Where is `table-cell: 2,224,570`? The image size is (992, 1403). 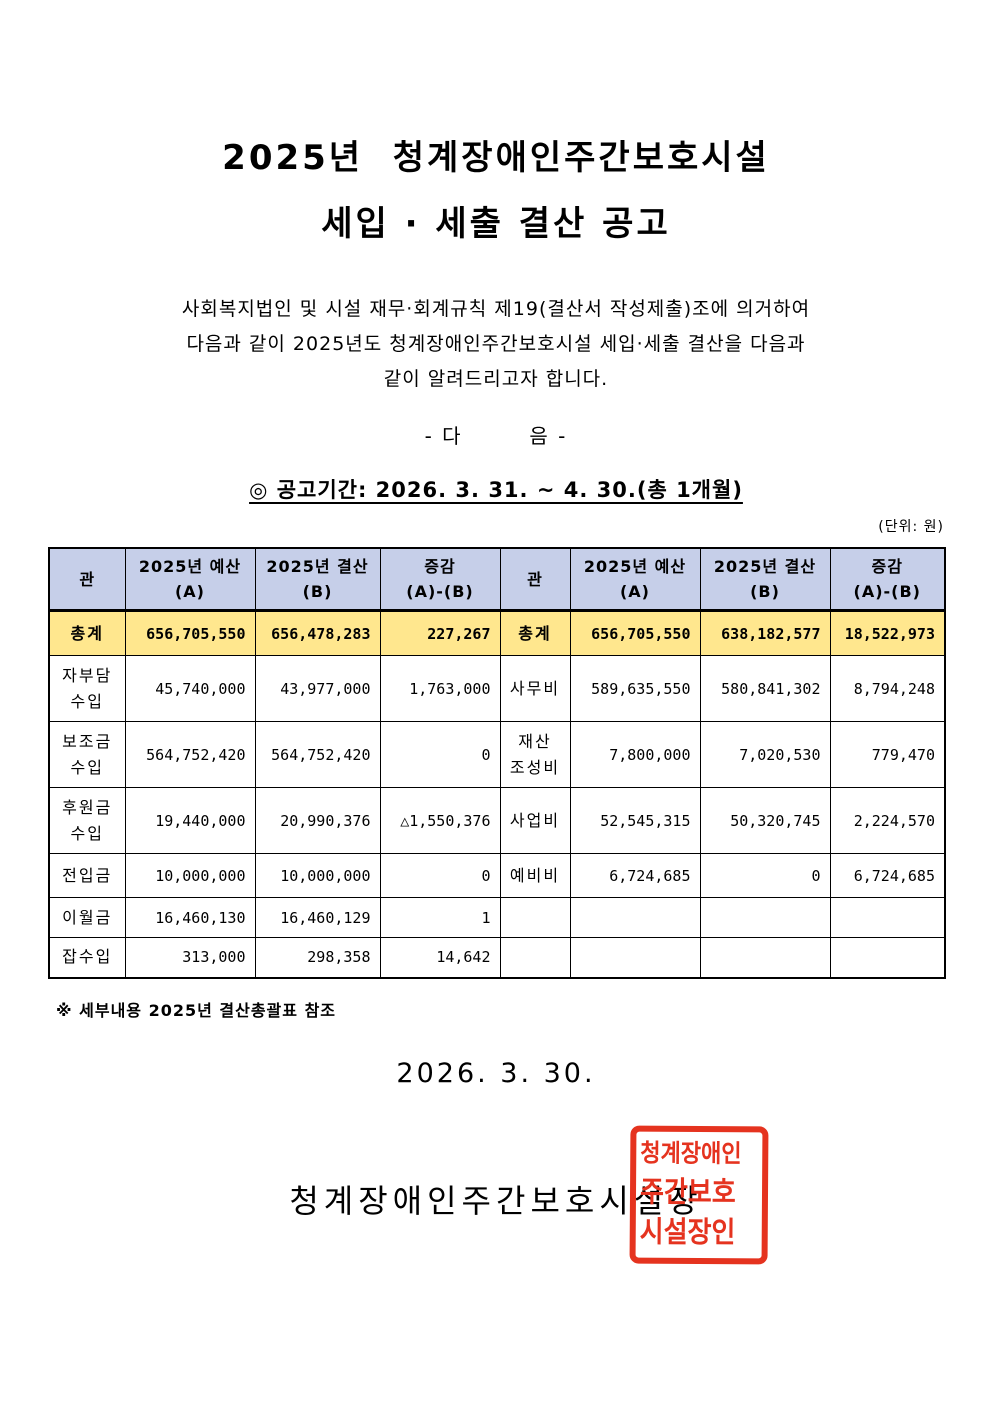
table-cell: 2,224,570 is located at coordinates (887, 820).